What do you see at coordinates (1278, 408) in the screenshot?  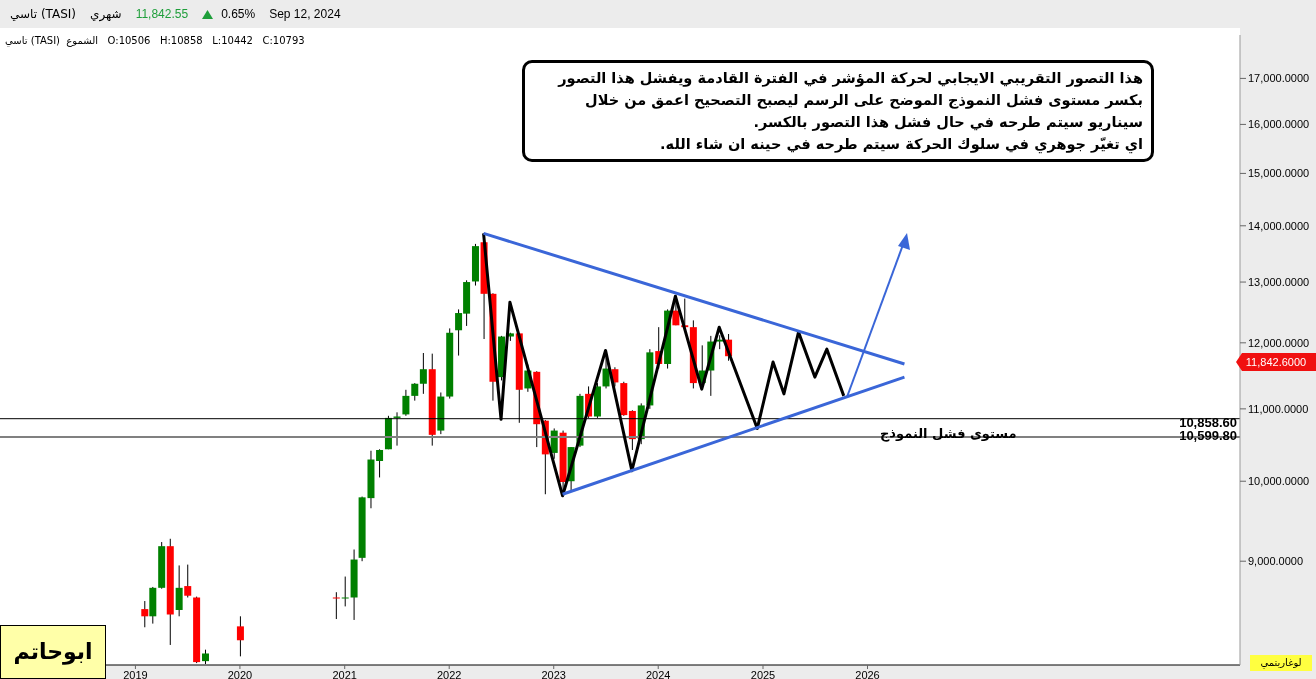 I see `y-tick-label: 11,000.0000` at bounding box center [1278, 408].